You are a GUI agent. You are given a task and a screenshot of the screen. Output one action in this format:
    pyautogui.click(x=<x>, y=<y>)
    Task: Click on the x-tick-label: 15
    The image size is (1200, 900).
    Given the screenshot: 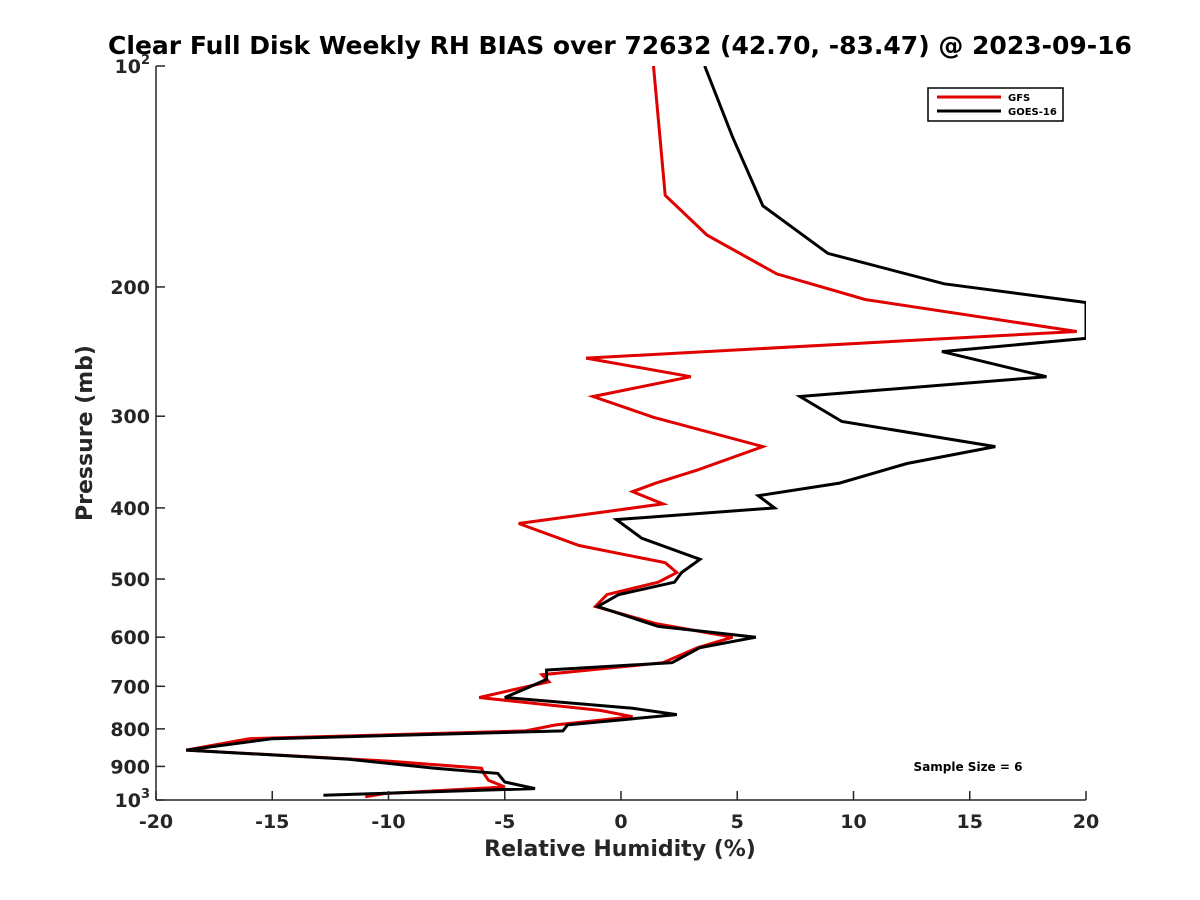 What is the action you would take?
    pyautogui.click(x=970, y=822)
    